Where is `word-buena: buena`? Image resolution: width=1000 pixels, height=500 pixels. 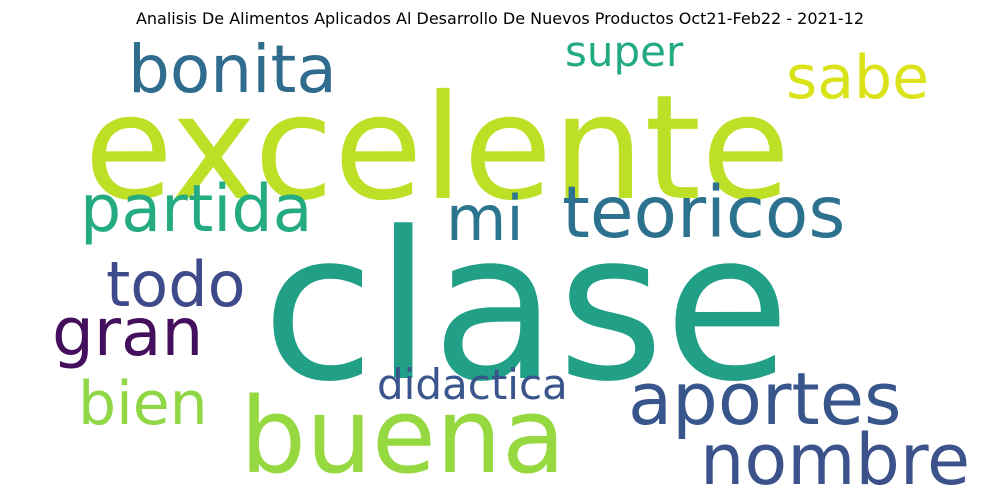
word-buena: buena is located at coordinates (403, 436).